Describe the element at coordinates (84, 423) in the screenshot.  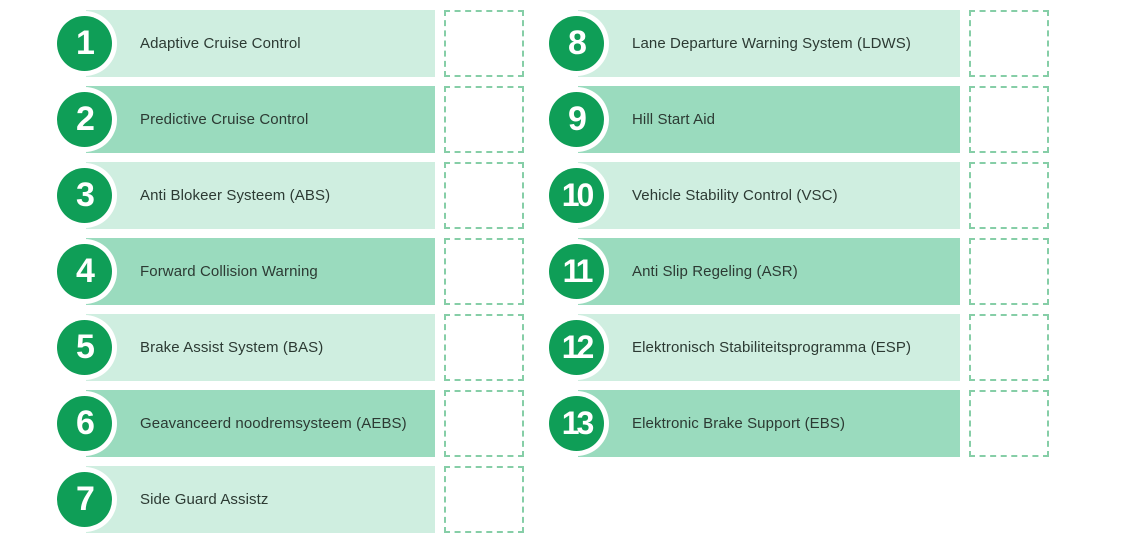
I see `number-badge: 6` at that location.